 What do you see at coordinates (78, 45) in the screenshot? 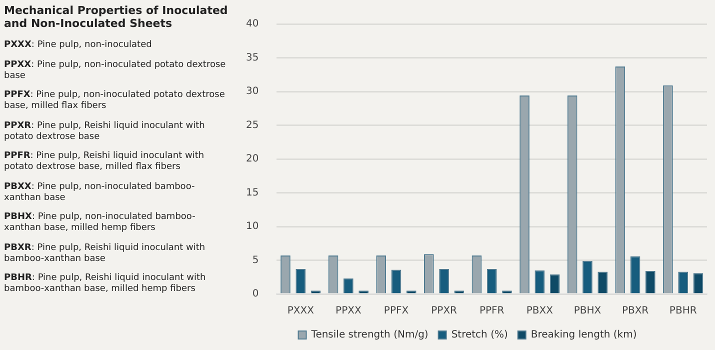
I see `text: PXXX: Pine pulp, non-inoculated` at bounding box center [78, 45].